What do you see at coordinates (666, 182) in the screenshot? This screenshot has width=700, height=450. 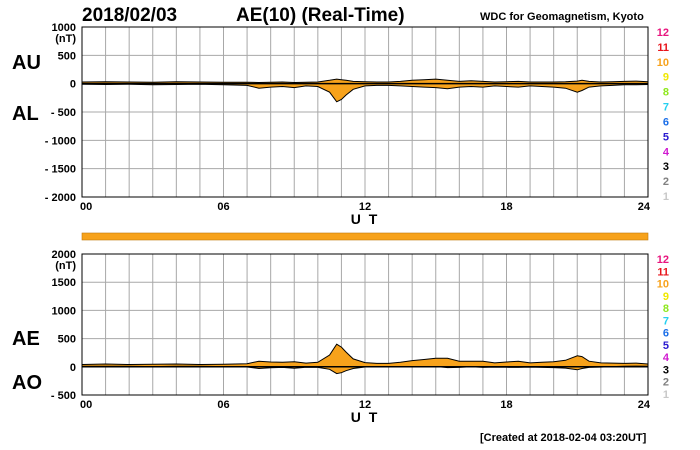 I see `au-al-station-legend-item: 2` at bounding box center [666, 182].